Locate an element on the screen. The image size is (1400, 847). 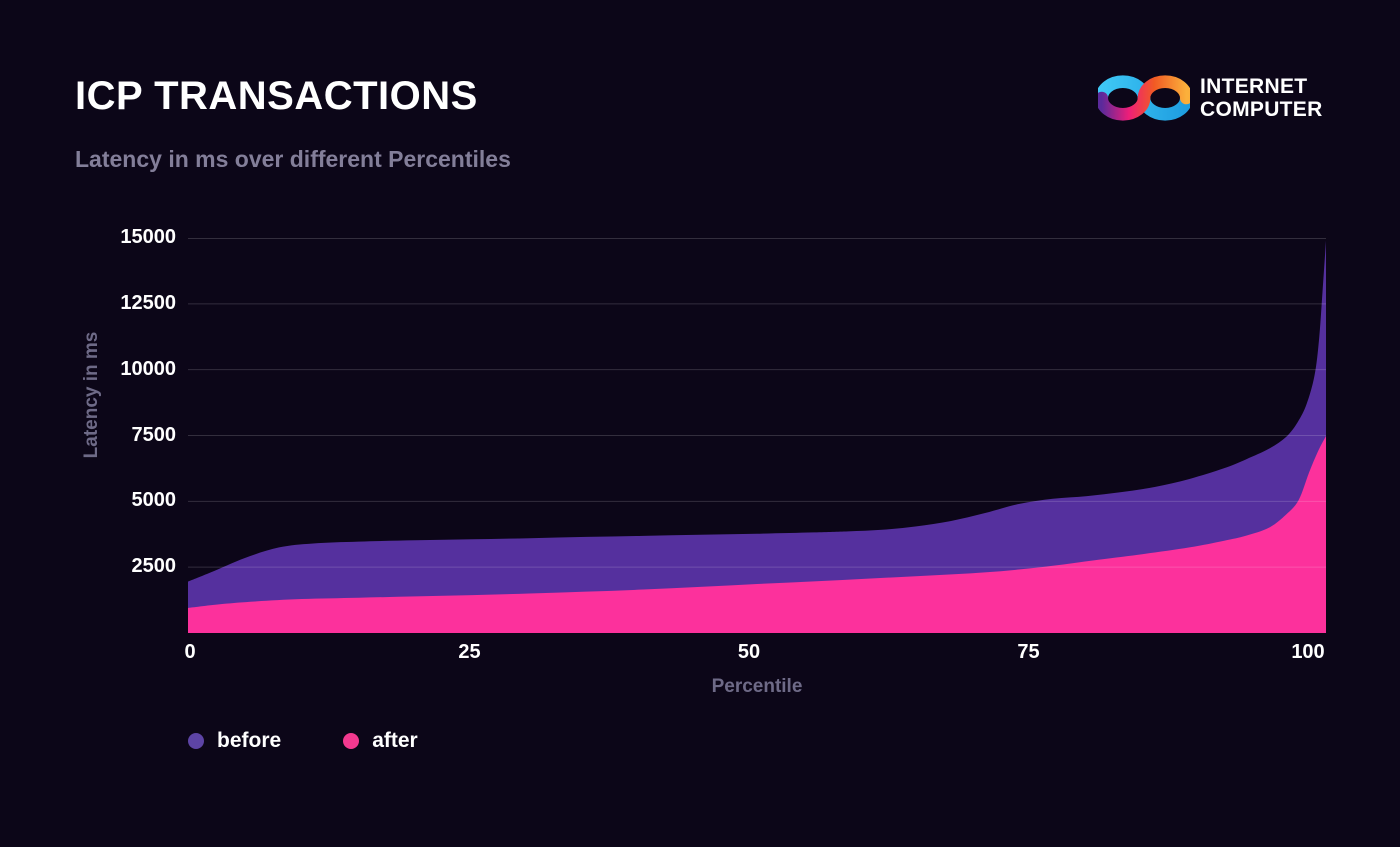
x-tick-label: 75 is located at coordinates (1028, 652).